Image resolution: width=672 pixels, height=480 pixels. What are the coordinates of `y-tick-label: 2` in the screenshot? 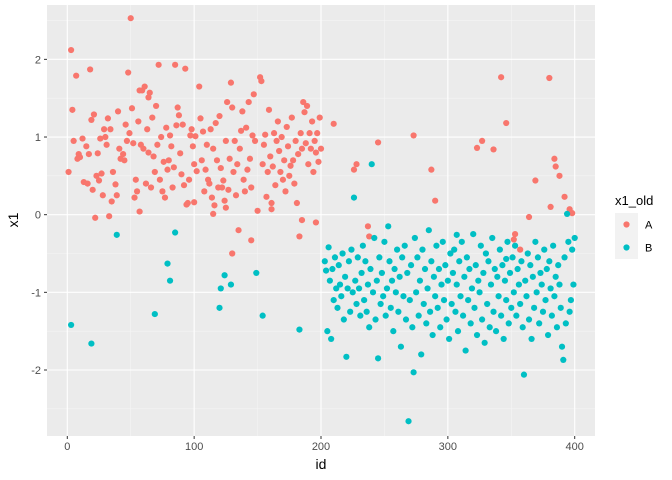 It's located at (38, 60).